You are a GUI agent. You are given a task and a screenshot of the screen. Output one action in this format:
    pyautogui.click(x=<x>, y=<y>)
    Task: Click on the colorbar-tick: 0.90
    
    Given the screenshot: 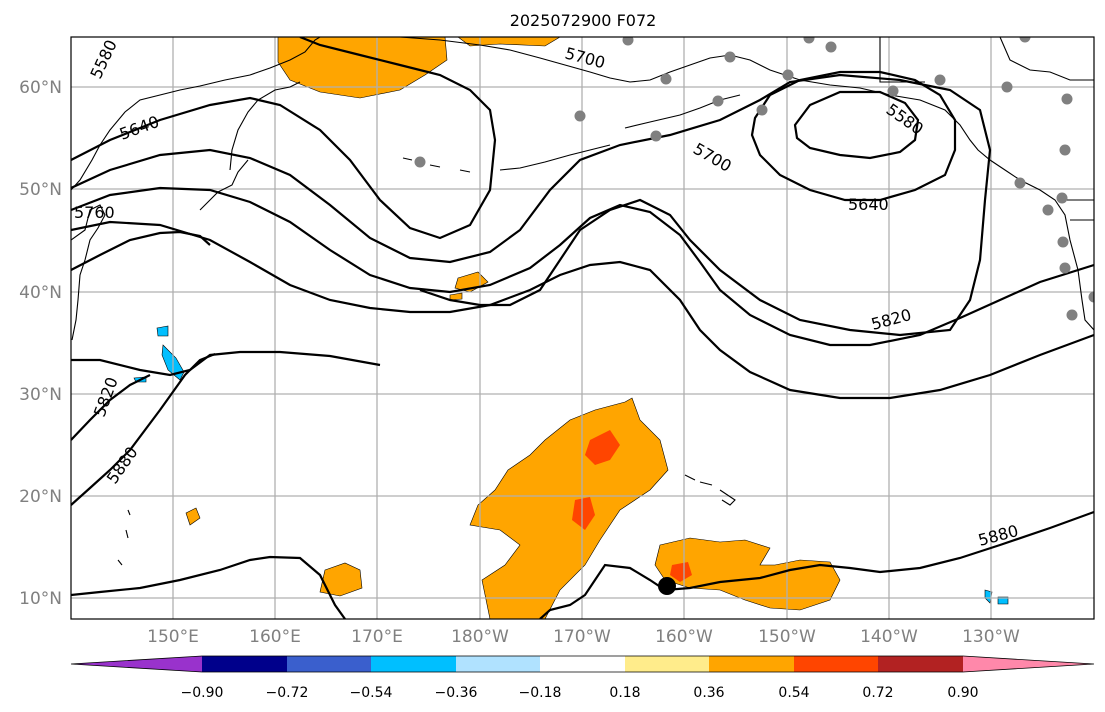 What is the action you would take?
    pyautogui.click(x=962, y=693)
    